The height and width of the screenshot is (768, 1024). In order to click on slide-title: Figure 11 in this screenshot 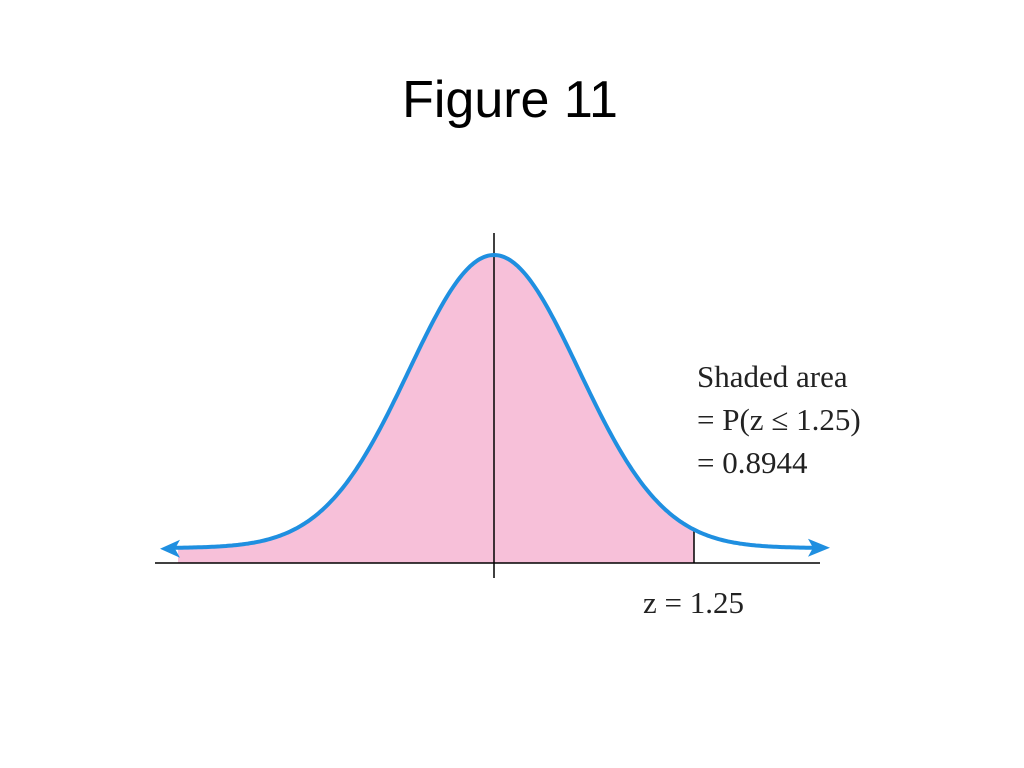, I will do `click(510, 100)`.